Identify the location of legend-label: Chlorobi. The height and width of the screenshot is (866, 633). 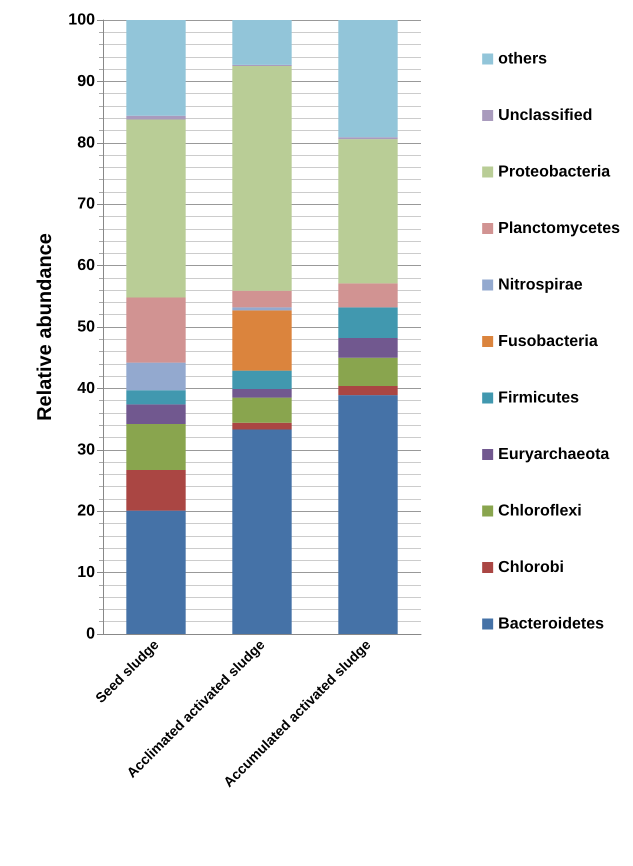
(531, 567).